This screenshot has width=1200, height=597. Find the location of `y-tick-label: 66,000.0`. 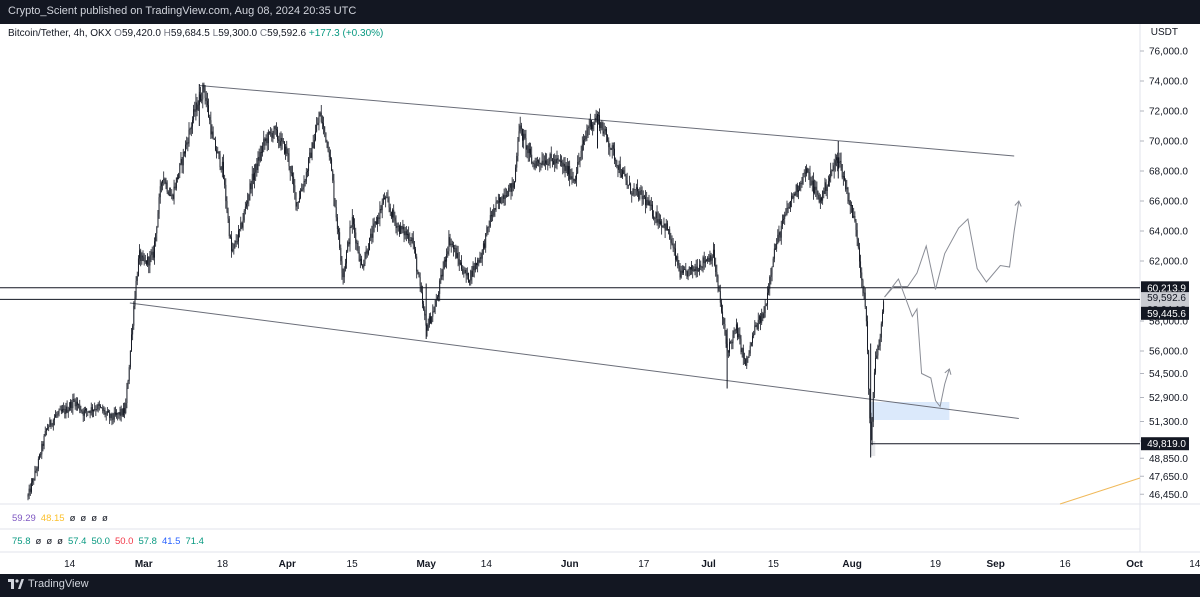

y-tick-label: 66,000.0 is located at coordinates (1168, 202).